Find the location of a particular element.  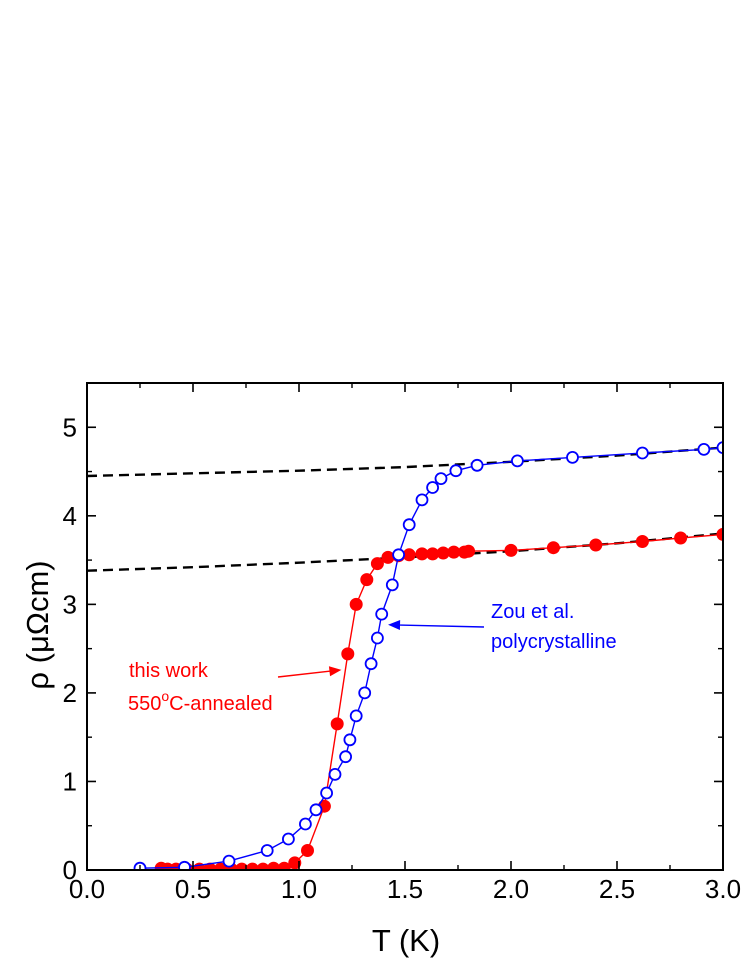

anno-annealed-text: C-annealed is located at coordinates (220, 704).